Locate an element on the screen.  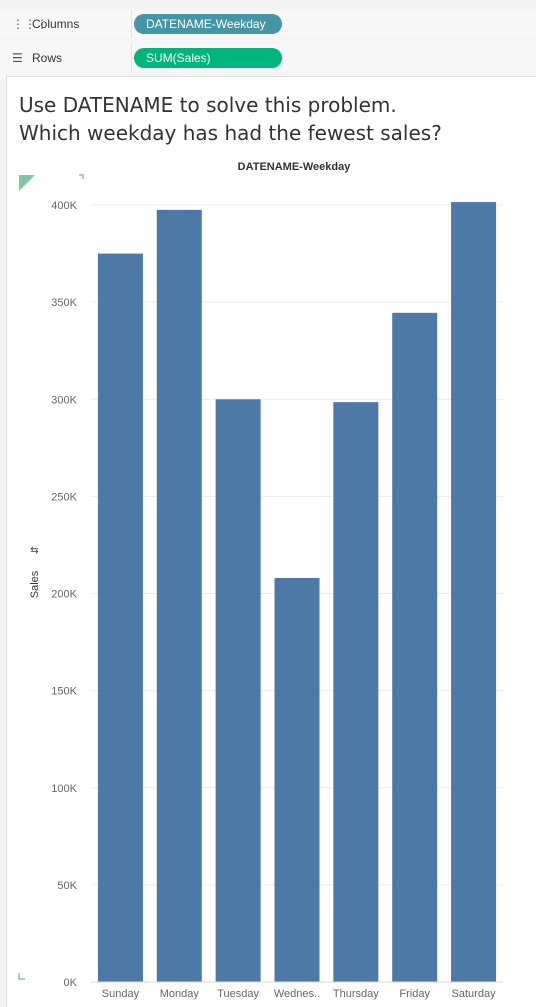
y-tick-label: 300K is located at coordinates (64, 400).